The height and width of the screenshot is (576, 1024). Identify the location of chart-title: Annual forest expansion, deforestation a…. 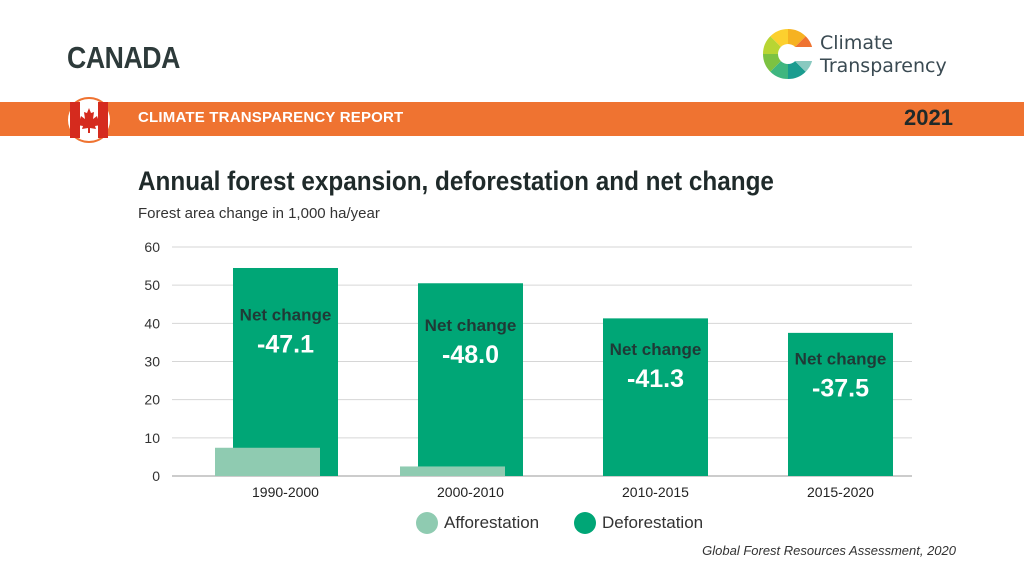
(456, 181).